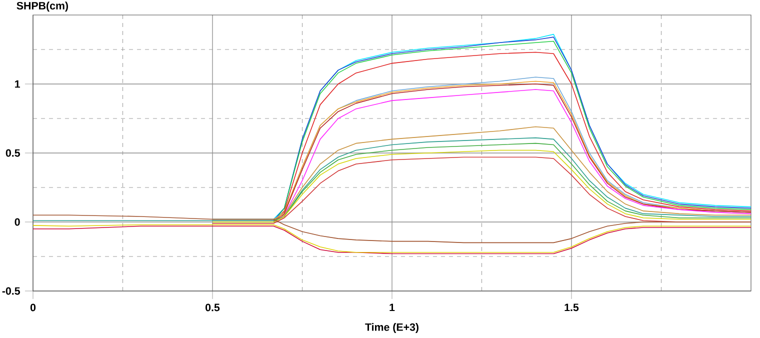 Image resolution: width=760 pixels, height=338 pixels. Describe the element at coordinates (392, 308) in the screenshot. I see `x-tick-label: 1` at that location.